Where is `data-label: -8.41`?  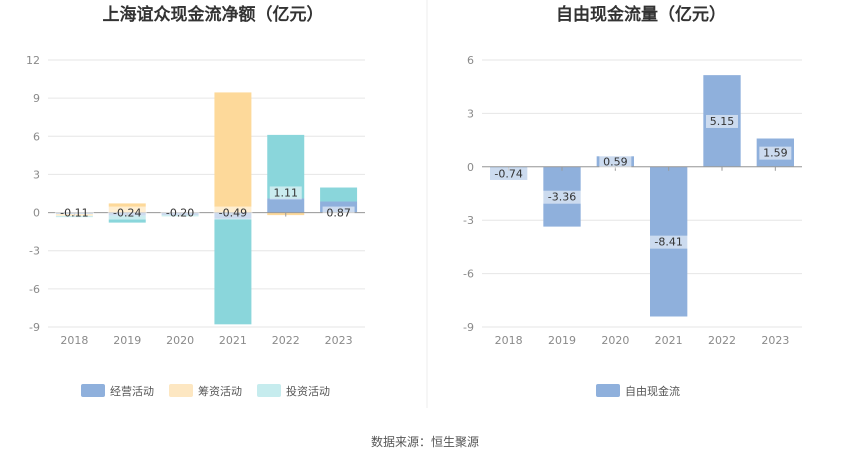
data-label: -8.41 is located at coordinates (668, 242).